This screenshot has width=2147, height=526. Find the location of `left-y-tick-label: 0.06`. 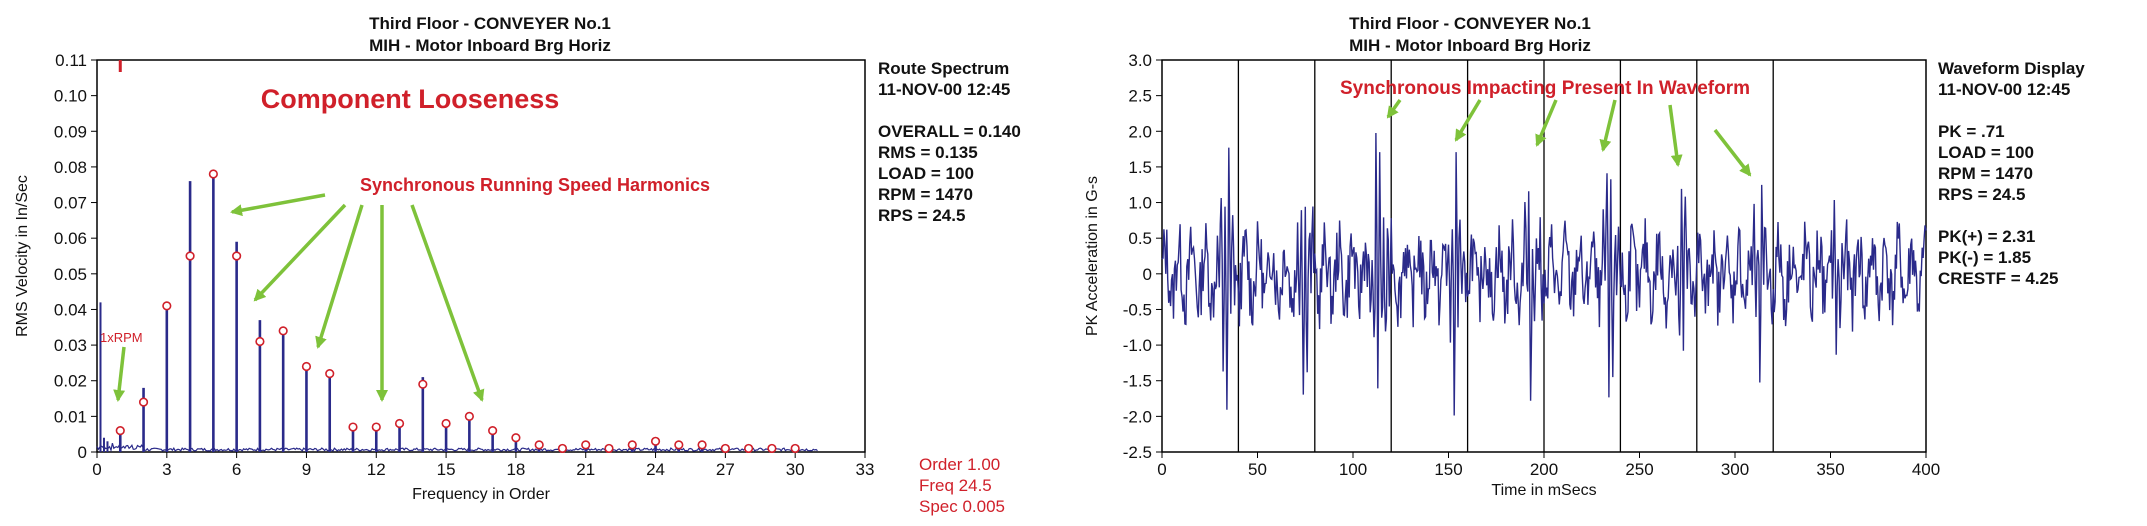

left-y-tick-label: 0.06 is located at coordinates (70, 238).